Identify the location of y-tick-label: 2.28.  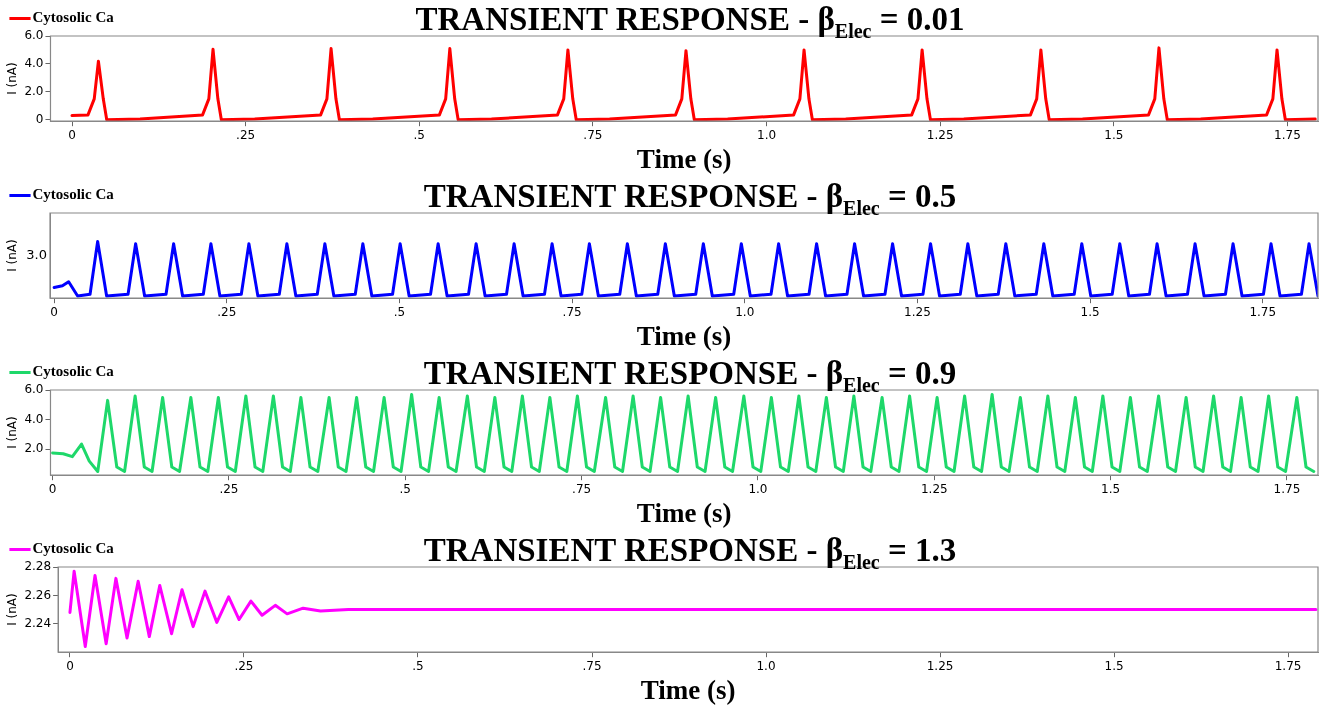
(38, 566).